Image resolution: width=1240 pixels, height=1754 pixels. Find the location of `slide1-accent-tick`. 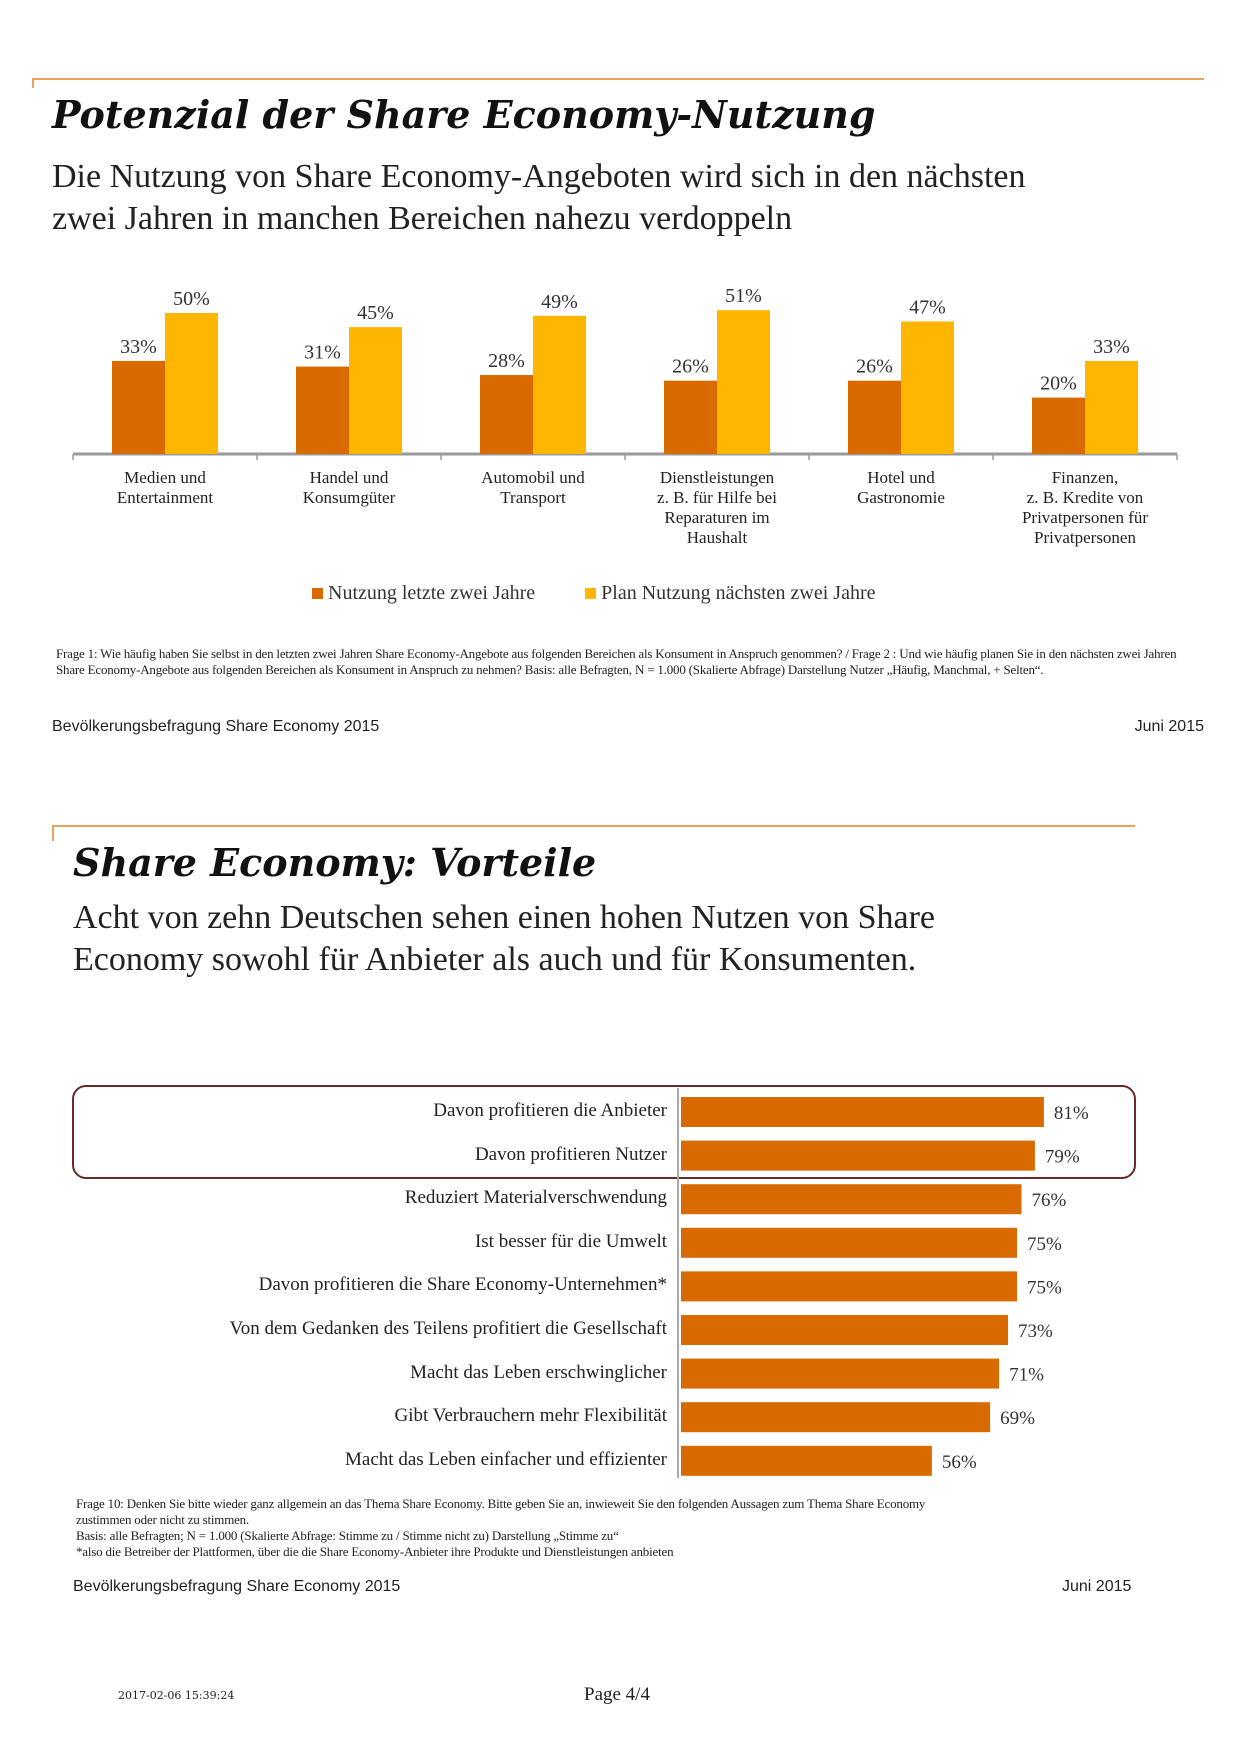

slide1-accent-tick is located at coordinates (33, 83).